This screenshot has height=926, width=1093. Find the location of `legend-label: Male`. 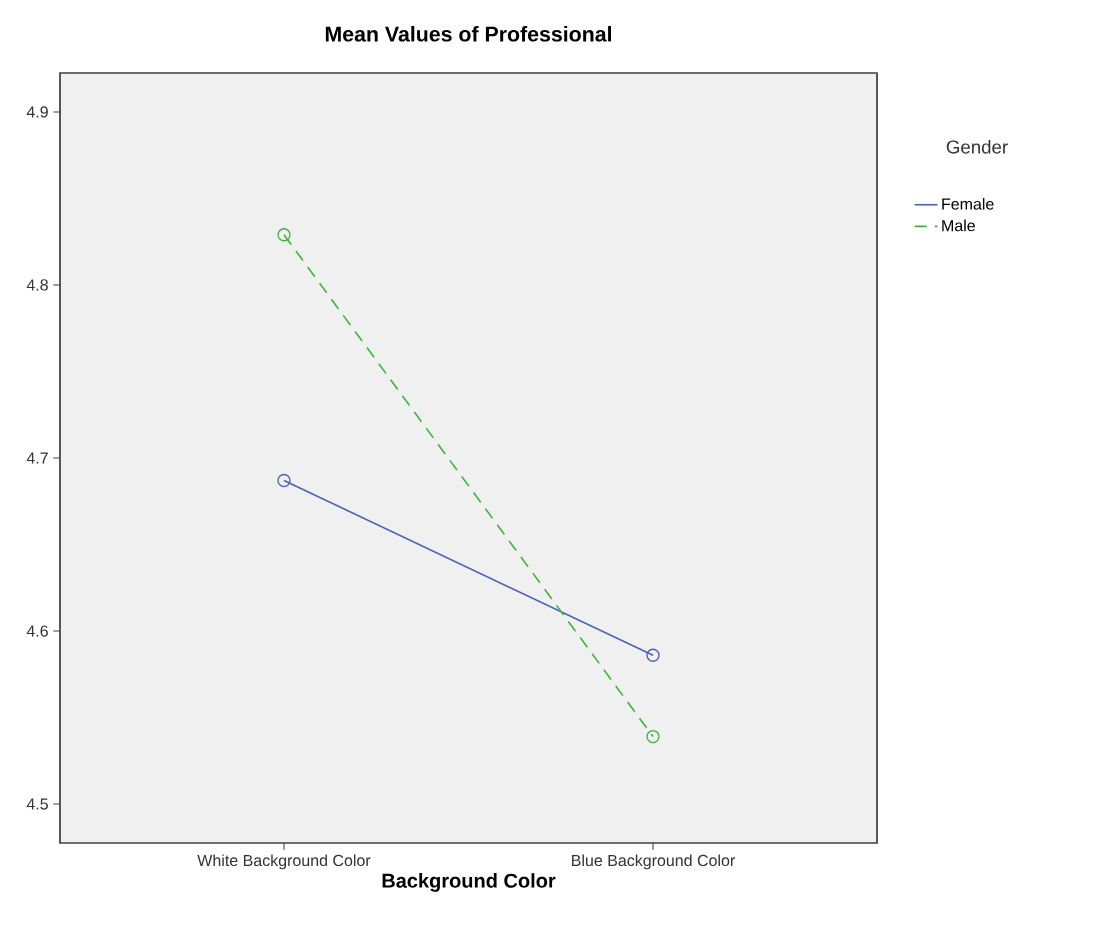

legend-label: Male is located at coordinates (958, 225).